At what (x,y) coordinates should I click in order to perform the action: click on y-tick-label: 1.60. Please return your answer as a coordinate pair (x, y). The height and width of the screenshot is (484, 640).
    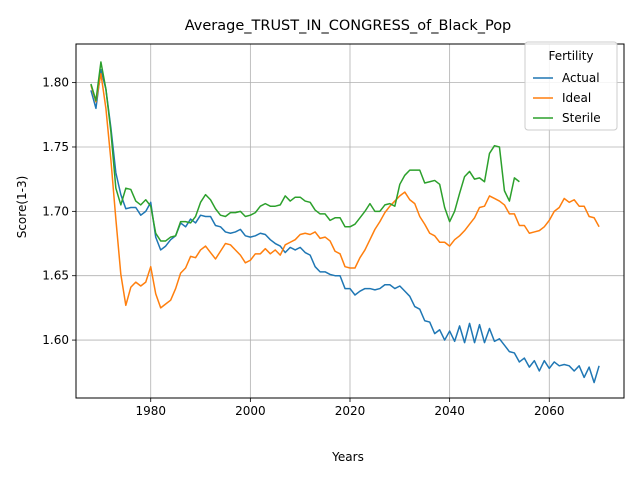
    Looking at the image, I should click on (55, 340).